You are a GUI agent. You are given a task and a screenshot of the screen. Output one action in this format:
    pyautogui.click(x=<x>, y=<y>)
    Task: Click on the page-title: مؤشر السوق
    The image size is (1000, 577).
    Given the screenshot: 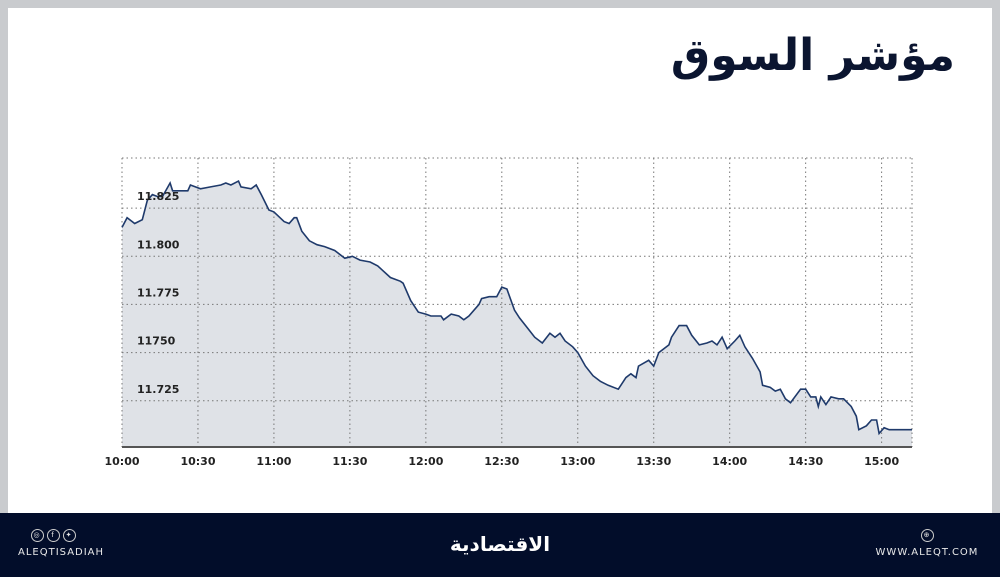 What is the action you would take?
    pyautogui.click(x=812, y=55)
    